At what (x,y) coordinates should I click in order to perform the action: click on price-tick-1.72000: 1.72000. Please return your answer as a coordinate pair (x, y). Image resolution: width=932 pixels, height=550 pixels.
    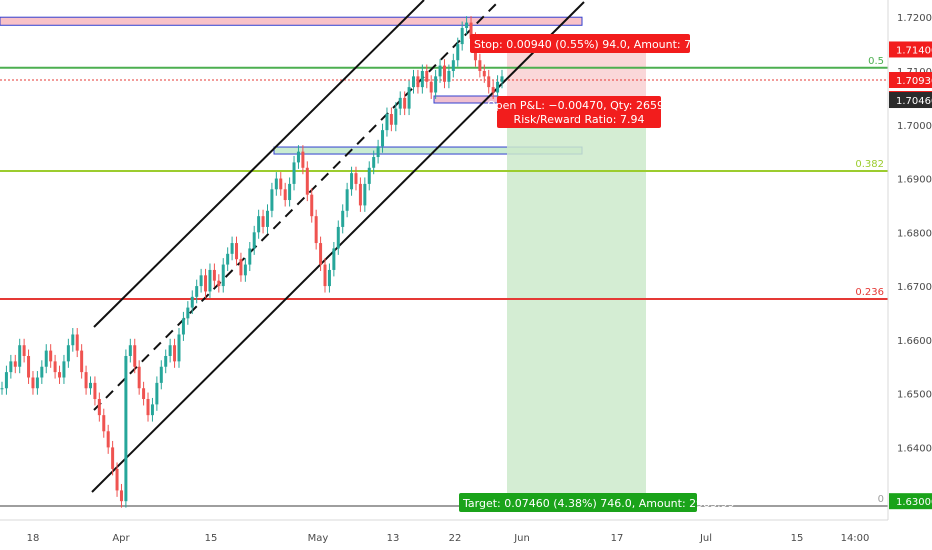
    Looking at the image, I should click on (914, 18).